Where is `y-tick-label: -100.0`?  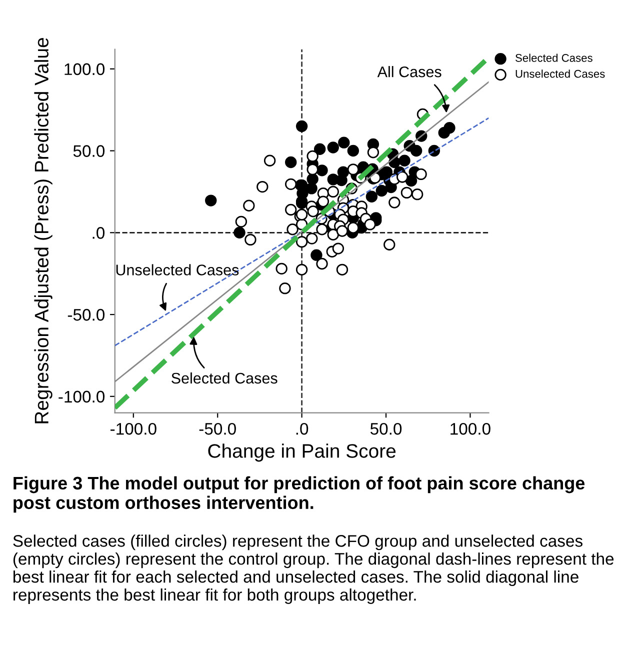
y-tick-label: -100.0 is located at coordinates (81, 396).